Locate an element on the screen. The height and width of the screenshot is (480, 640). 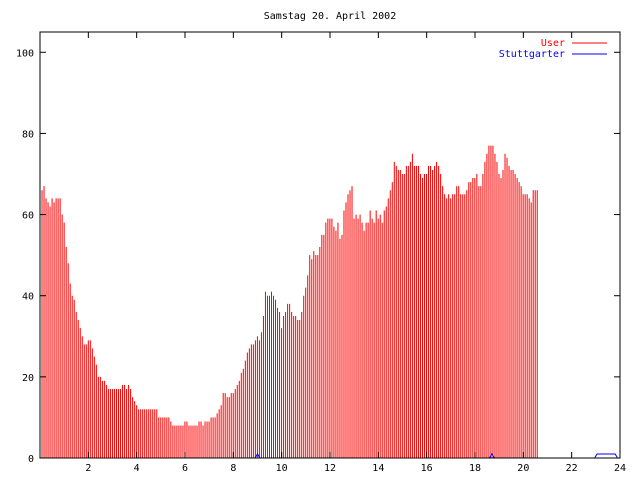
x-tick-label: 16 is located at coordinates (427, 468).